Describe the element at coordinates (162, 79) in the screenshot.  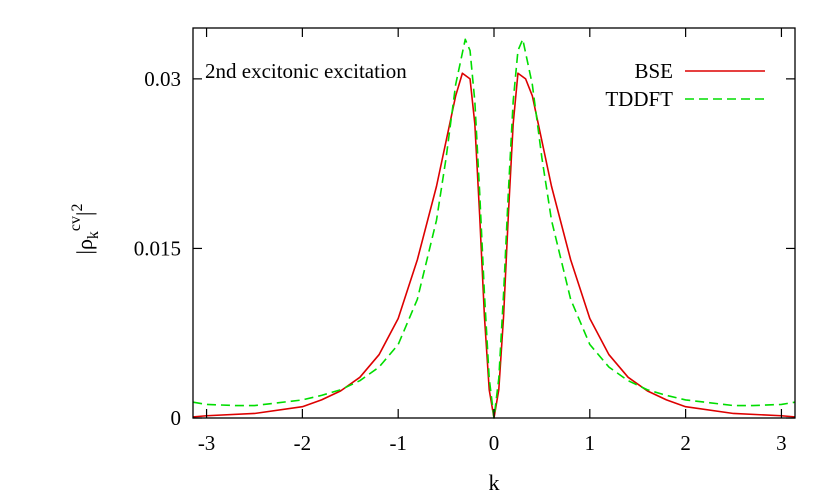
I see `y-tick-label: 0.03` at that location.